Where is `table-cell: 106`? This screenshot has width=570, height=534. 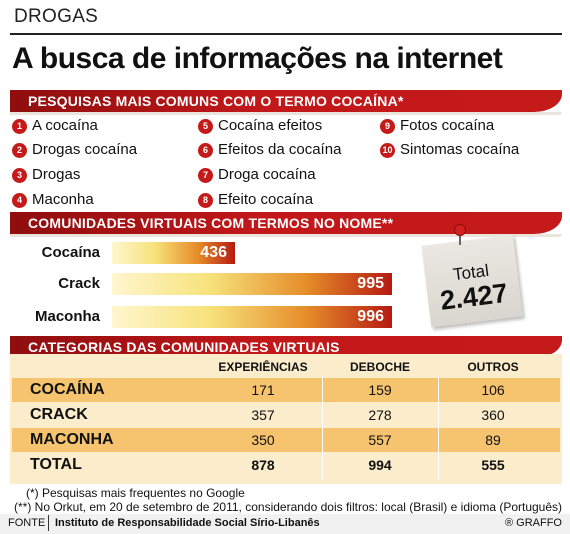 table-cell: 106 is located at coordinates (493, 390).